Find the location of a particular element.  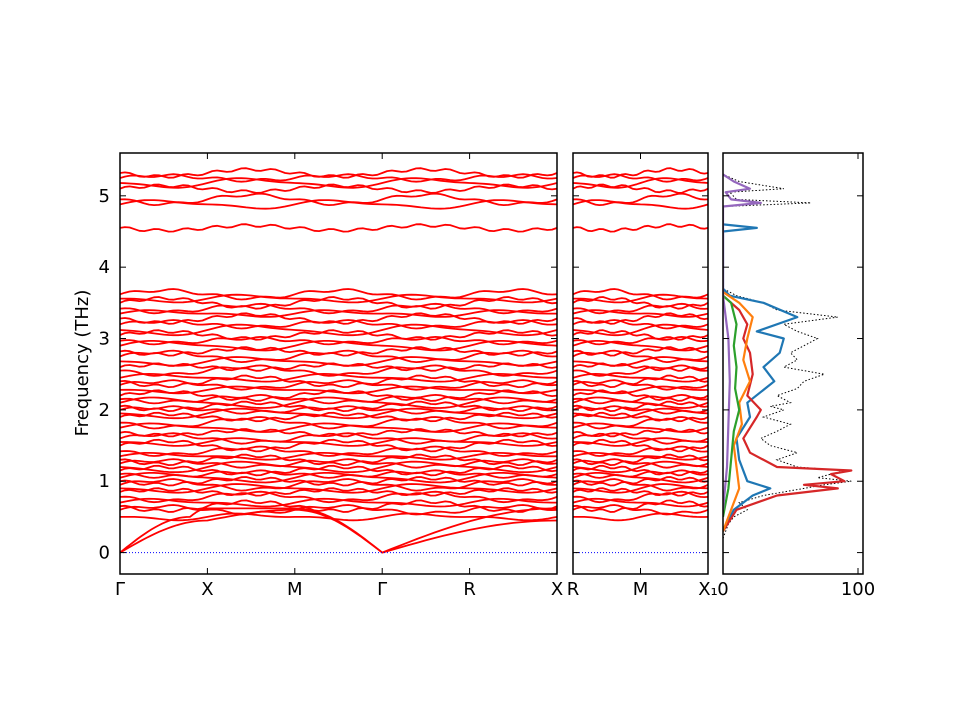

y-tick-label: 5 is located at coordinates (104, 196).